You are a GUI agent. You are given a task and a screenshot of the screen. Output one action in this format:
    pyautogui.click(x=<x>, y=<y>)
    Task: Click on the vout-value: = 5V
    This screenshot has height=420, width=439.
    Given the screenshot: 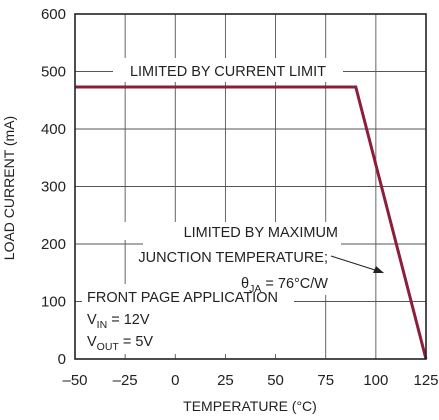 What is the action you would take?
    pyautogui.click(x=136, y=342)
    